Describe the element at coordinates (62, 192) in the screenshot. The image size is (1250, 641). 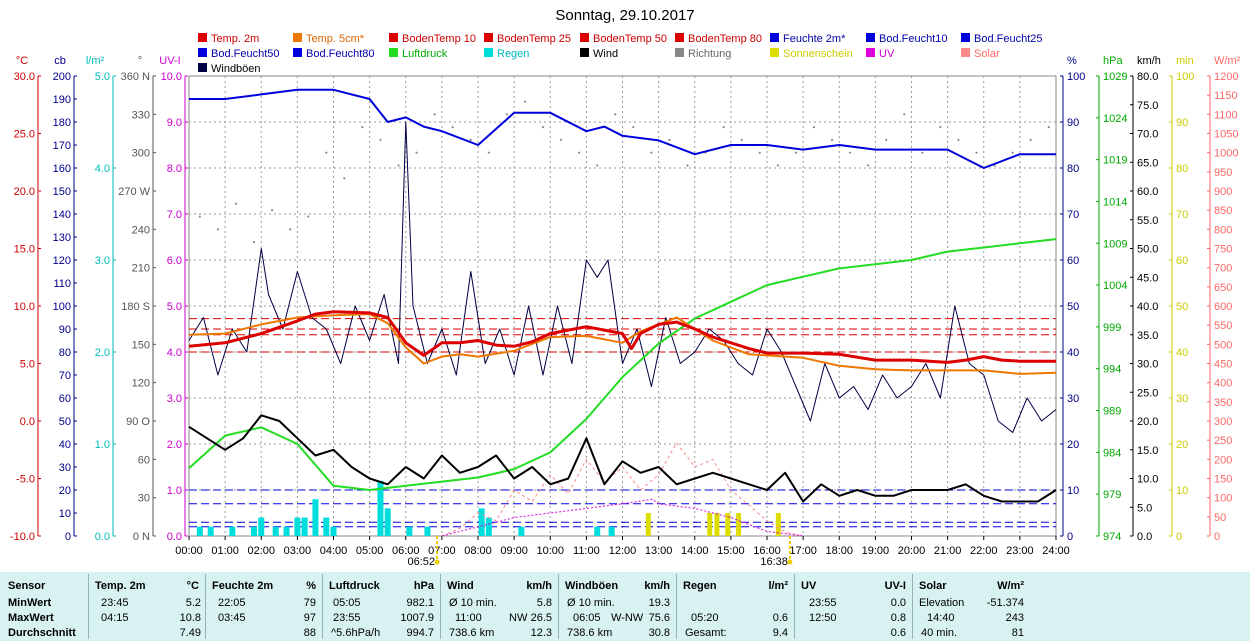
I see `cb-tick-label: 150` at that location.